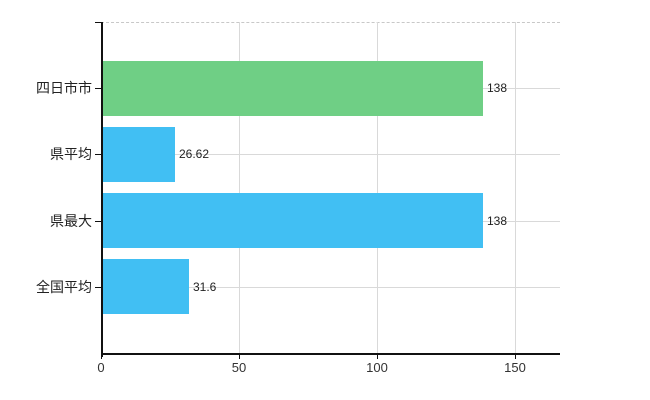 Image resolution: width=650 pixels, height=400 pixels. What do you see at coordinates (205, 287) in the screenshot?
I see `bar-value-label: 31.6` at bounding box center [205, 287].